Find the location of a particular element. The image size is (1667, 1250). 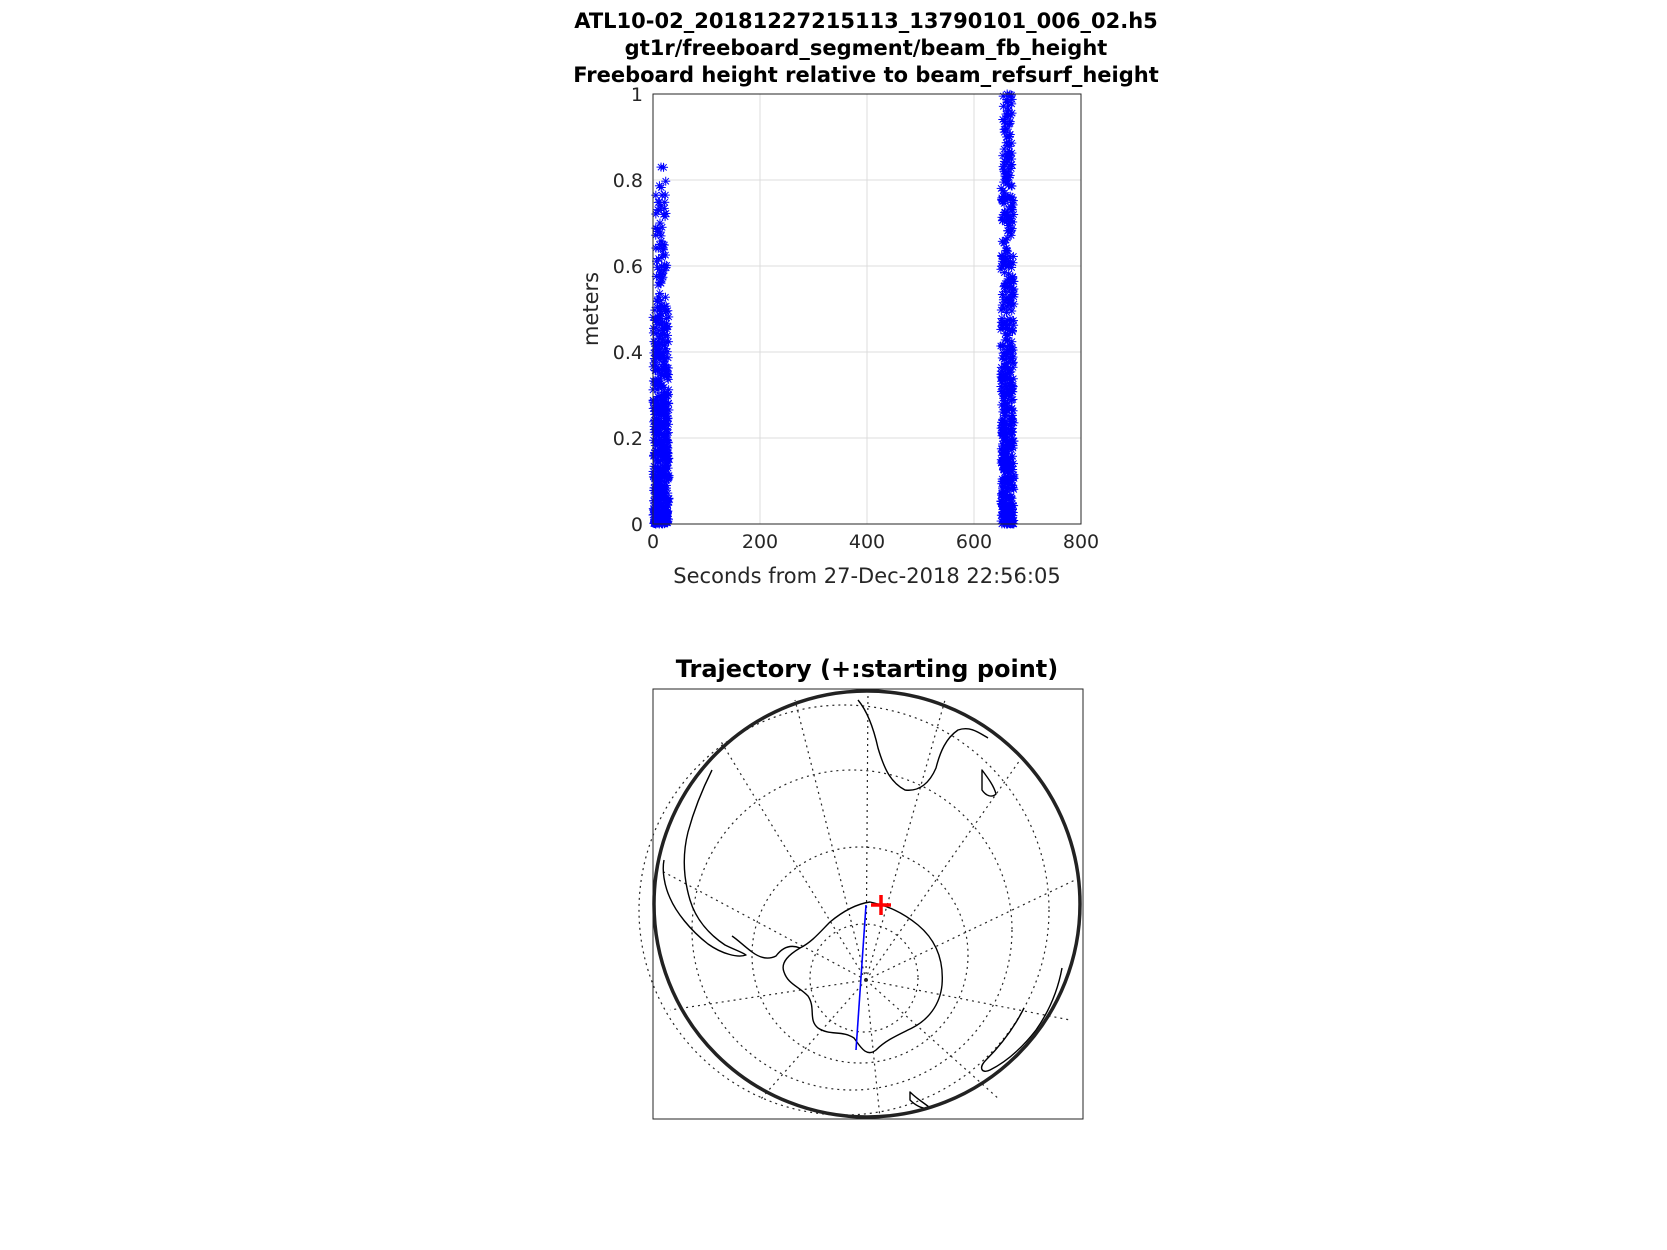

y-tick-label: 0 is located at coordinates (637, 525).